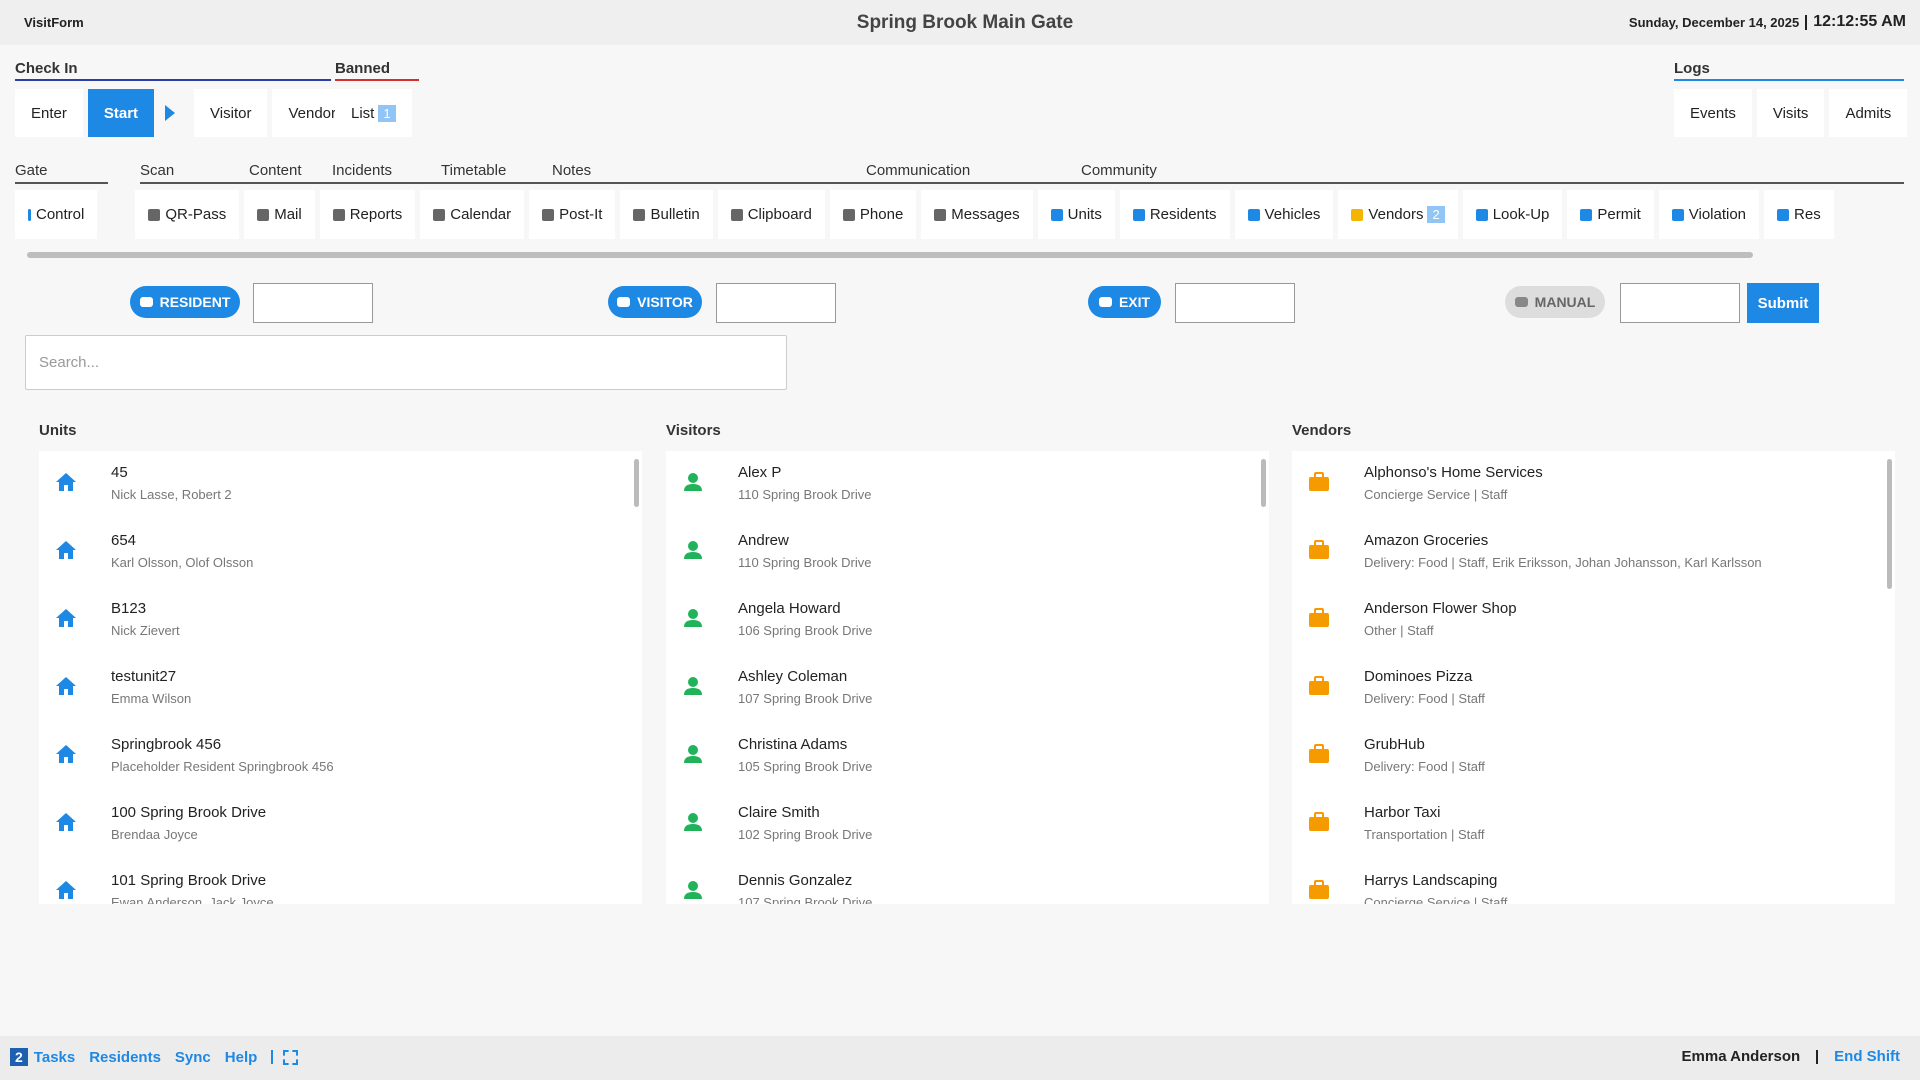 This screenshot has width=1920, height=1080. What do you see at coordinates (693, 430) in the screenshot?
I see `list-title: Visitors` at bounding box center [693, 430].